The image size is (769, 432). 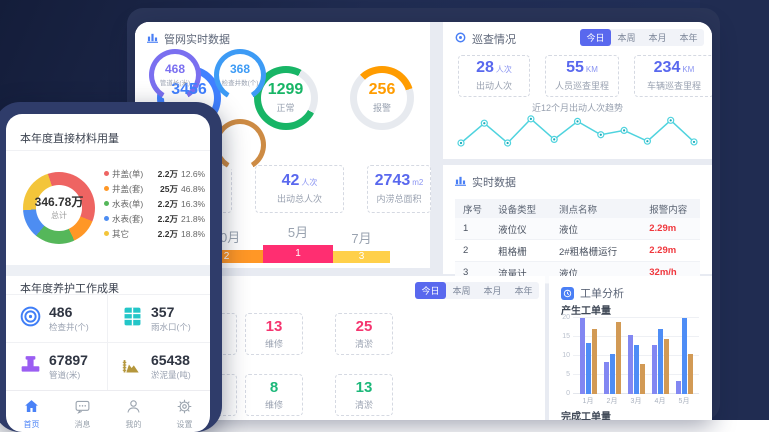 I want to click on maintenance-item: 67897 管道(米), so click(x=57, y=366).